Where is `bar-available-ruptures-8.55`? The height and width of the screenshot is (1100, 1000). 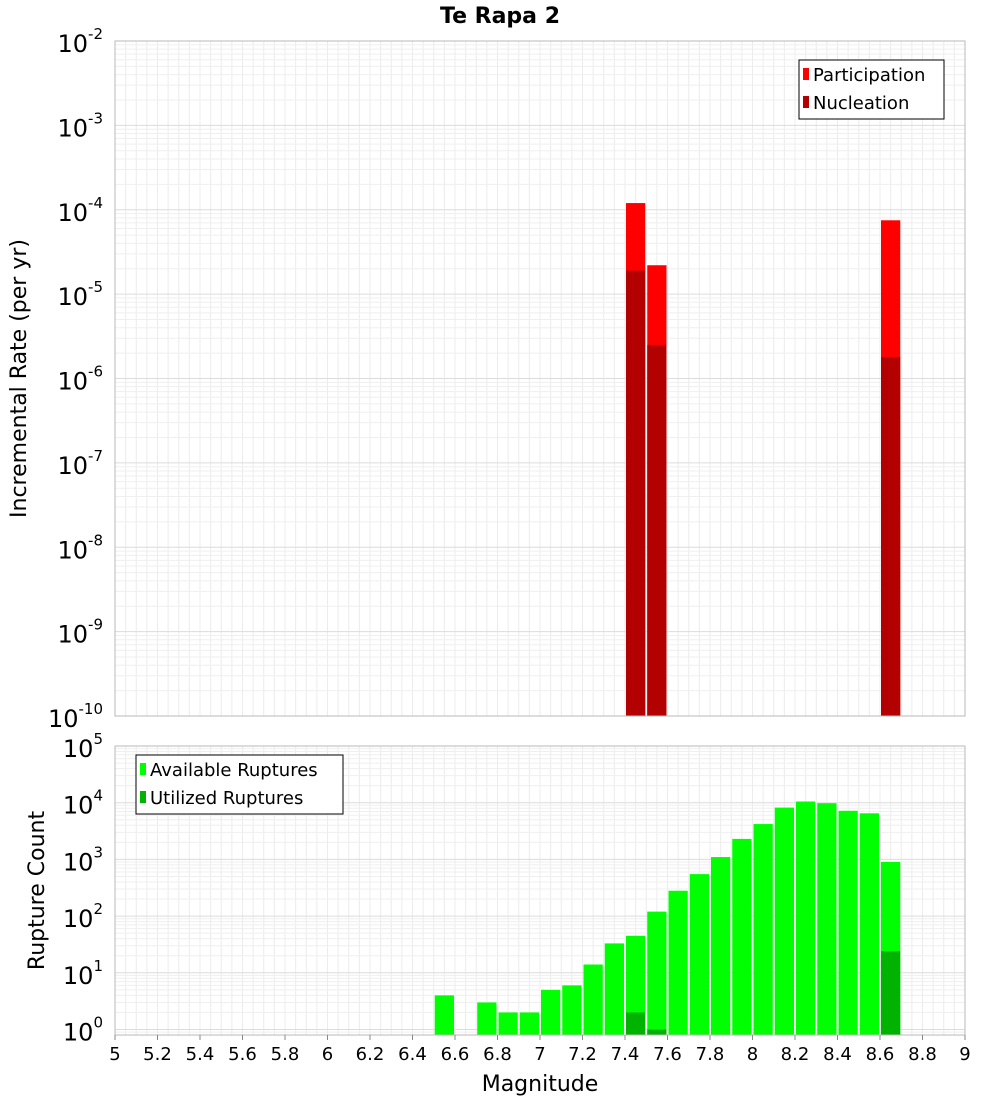 bar-available-ruptures-8.55 is located at coordinates (869, 924).